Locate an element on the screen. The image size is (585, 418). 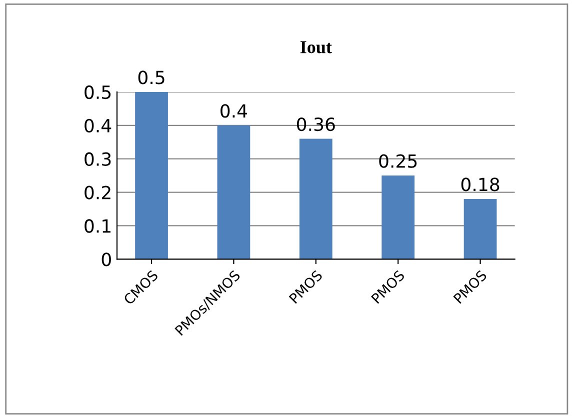
y-tick-label: 0.4 is located at coordinates (98, 125).